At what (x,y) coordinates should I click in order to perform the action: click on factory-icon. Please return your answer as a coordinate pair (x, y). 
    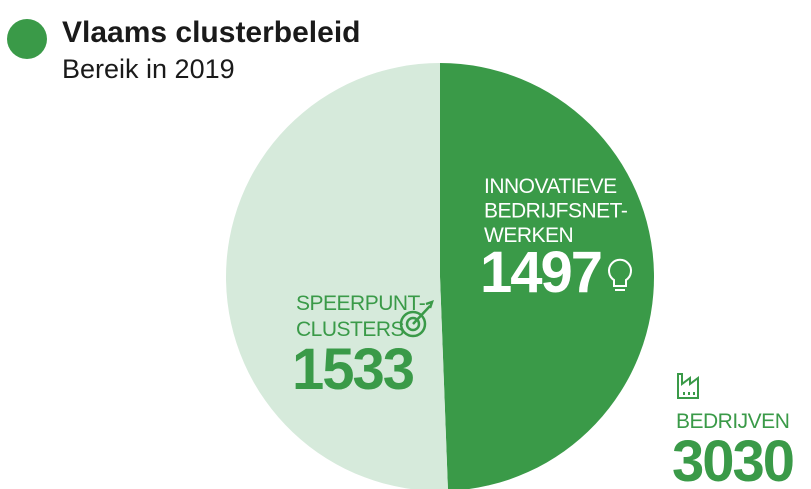
    Looking at the image, I should click on (688, 386).